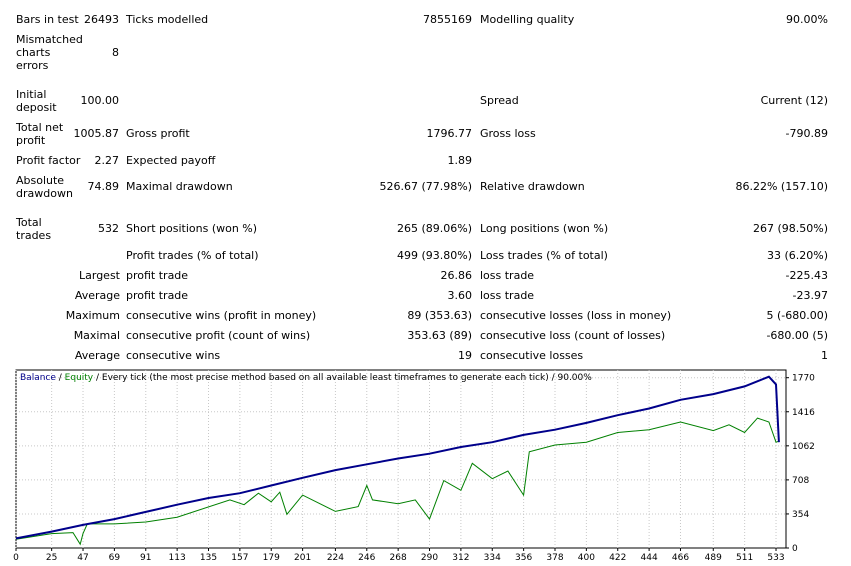 The width and height of the screenshot is (851, 566). Describe the element at coordinates (218, 335) in the screenshot. I see `maximal-cons-profit-label: consecutive profit (count of wins)` at that location.